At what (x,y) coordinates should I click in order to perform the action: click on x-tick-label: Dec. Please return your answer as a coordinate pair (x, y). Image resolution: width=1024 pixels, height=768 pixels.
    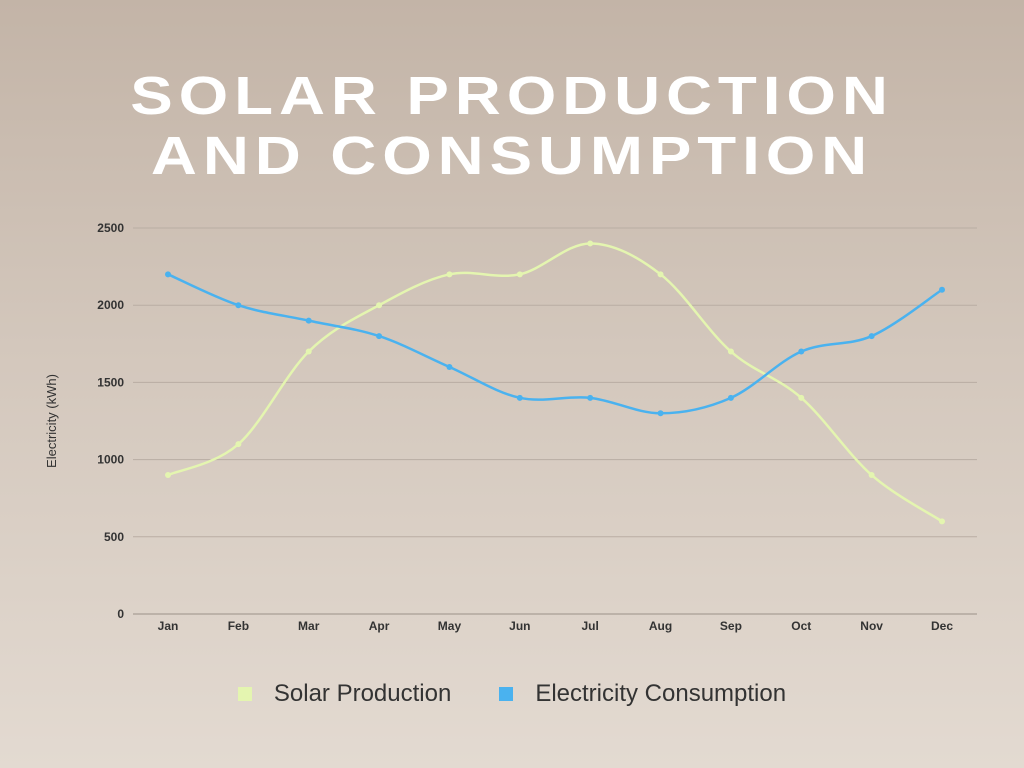
    Looking at the image, I should click on (942, 626).